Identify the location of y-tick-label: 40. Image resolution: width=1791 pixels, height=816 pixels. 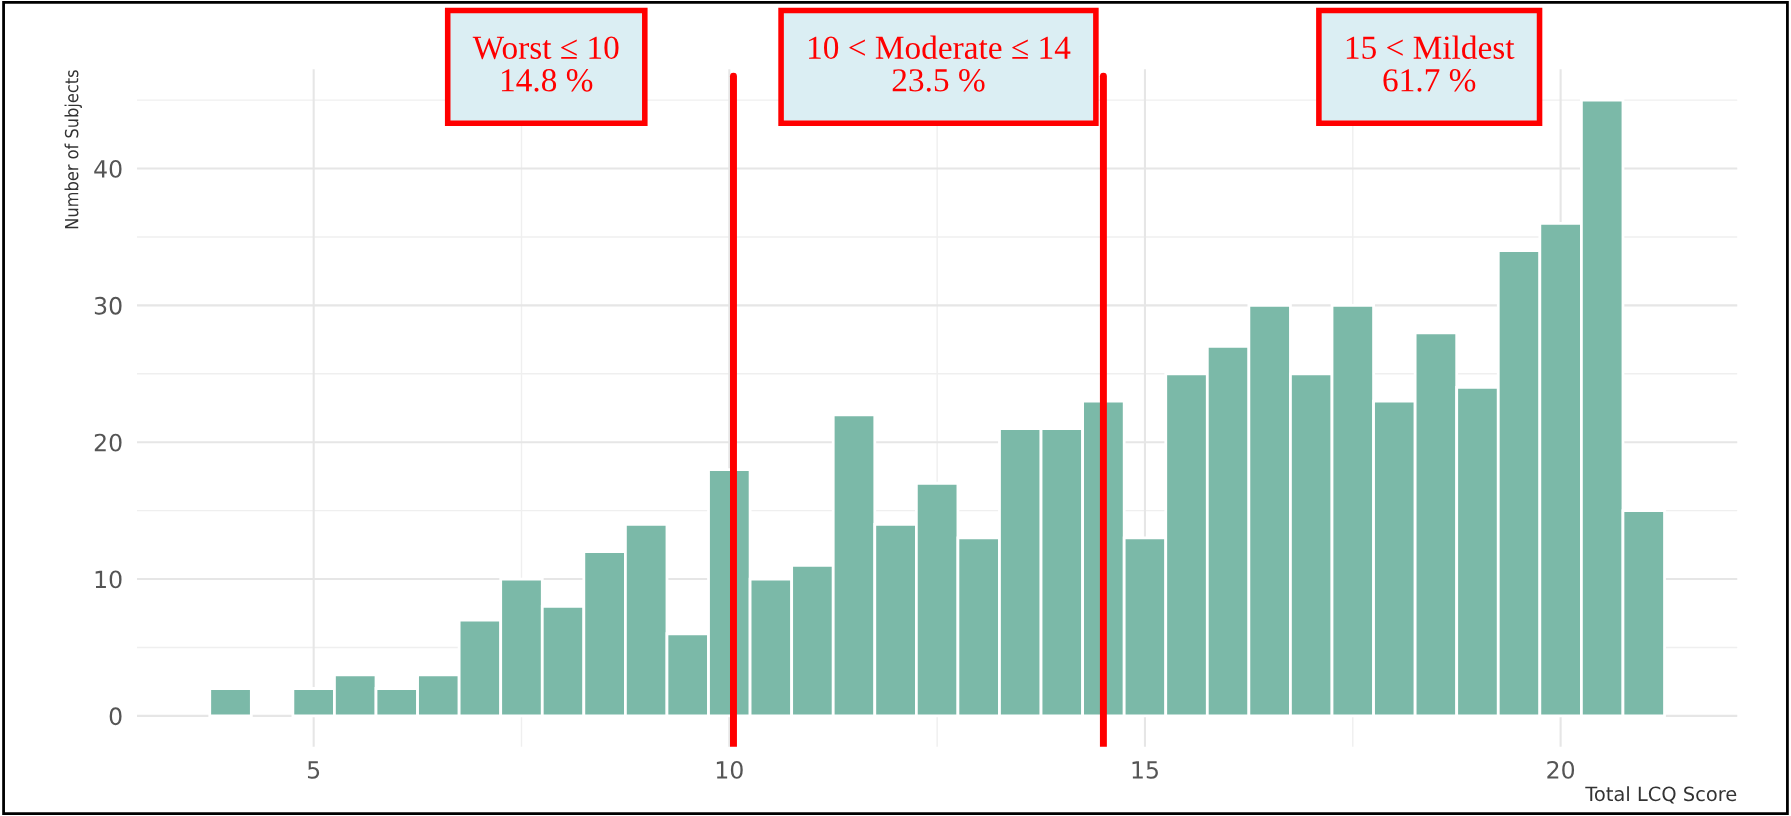
(108, 169).